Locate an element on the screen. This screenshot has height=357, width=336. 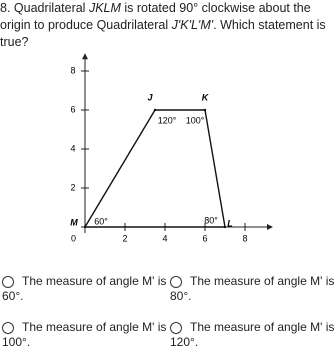
option: The measure of angle M' is 100°. is located at coordinates (84, 335).